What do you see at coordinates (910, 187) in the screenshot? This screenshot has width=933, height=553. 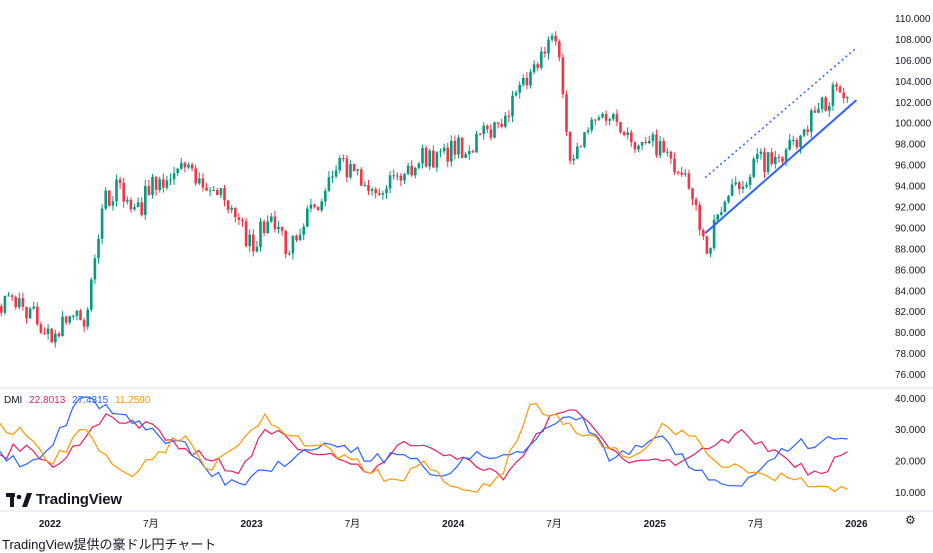 I see `price-tick-label: 94.000` at bounding box center [910, 187].